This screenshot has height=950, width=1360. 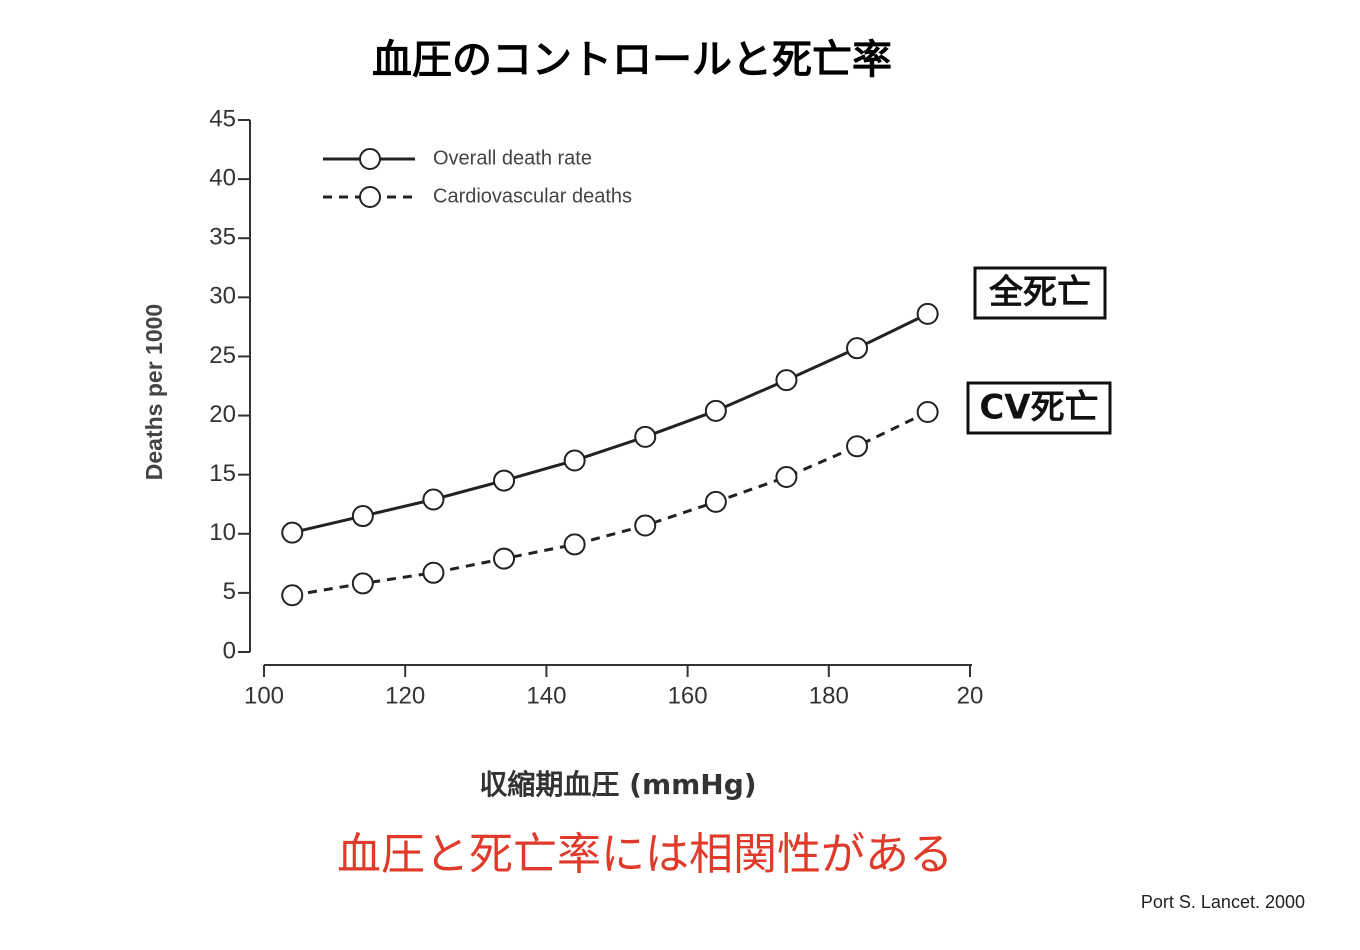 I want to click on y-tick-label: 30, so click(x=222, y=296).